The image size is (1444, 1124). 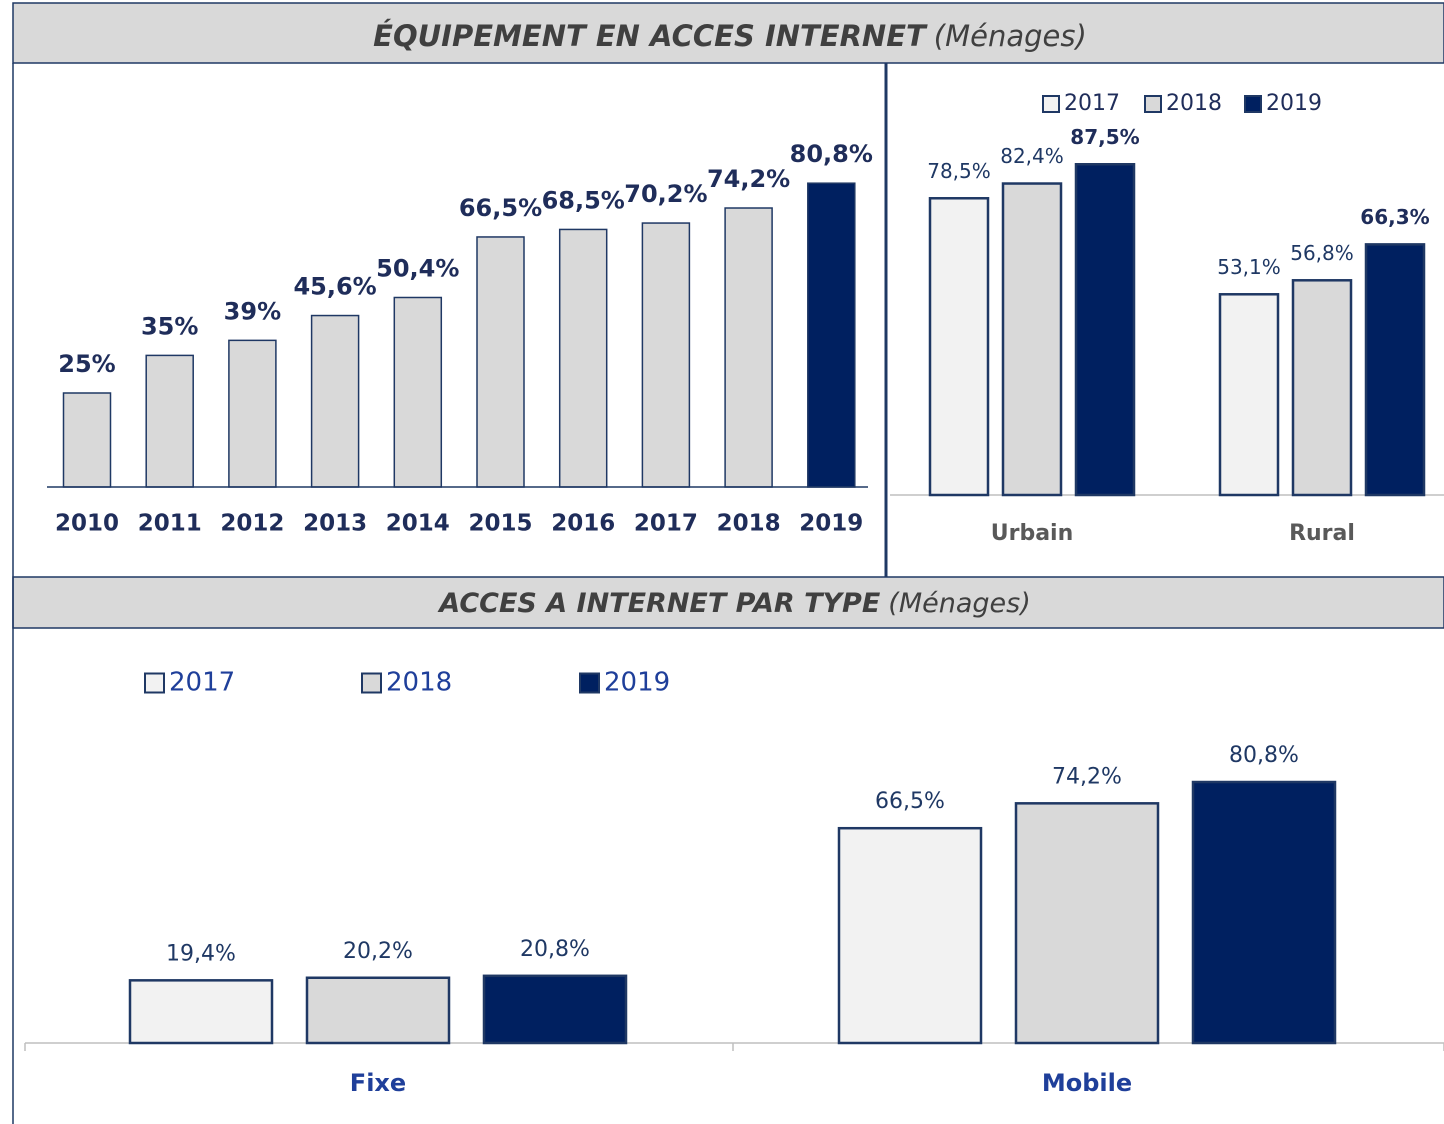 What do you see at coordinates (335, 524) in the screenshot?
I see `x-tick-label: 2013` at bounding box center [335, 524].